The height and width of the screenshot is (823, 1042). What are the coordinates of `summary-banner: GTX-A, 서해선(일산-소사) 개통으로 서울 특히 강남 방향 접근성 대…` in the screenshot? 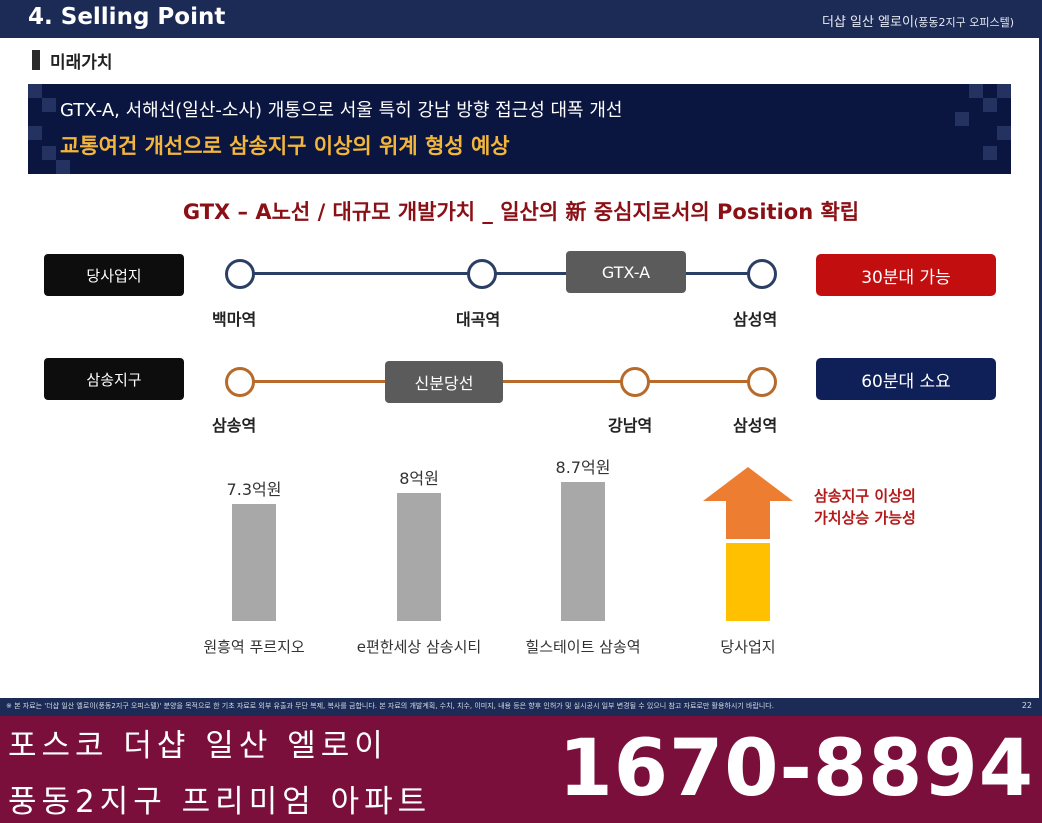 It's located at (519, 129).